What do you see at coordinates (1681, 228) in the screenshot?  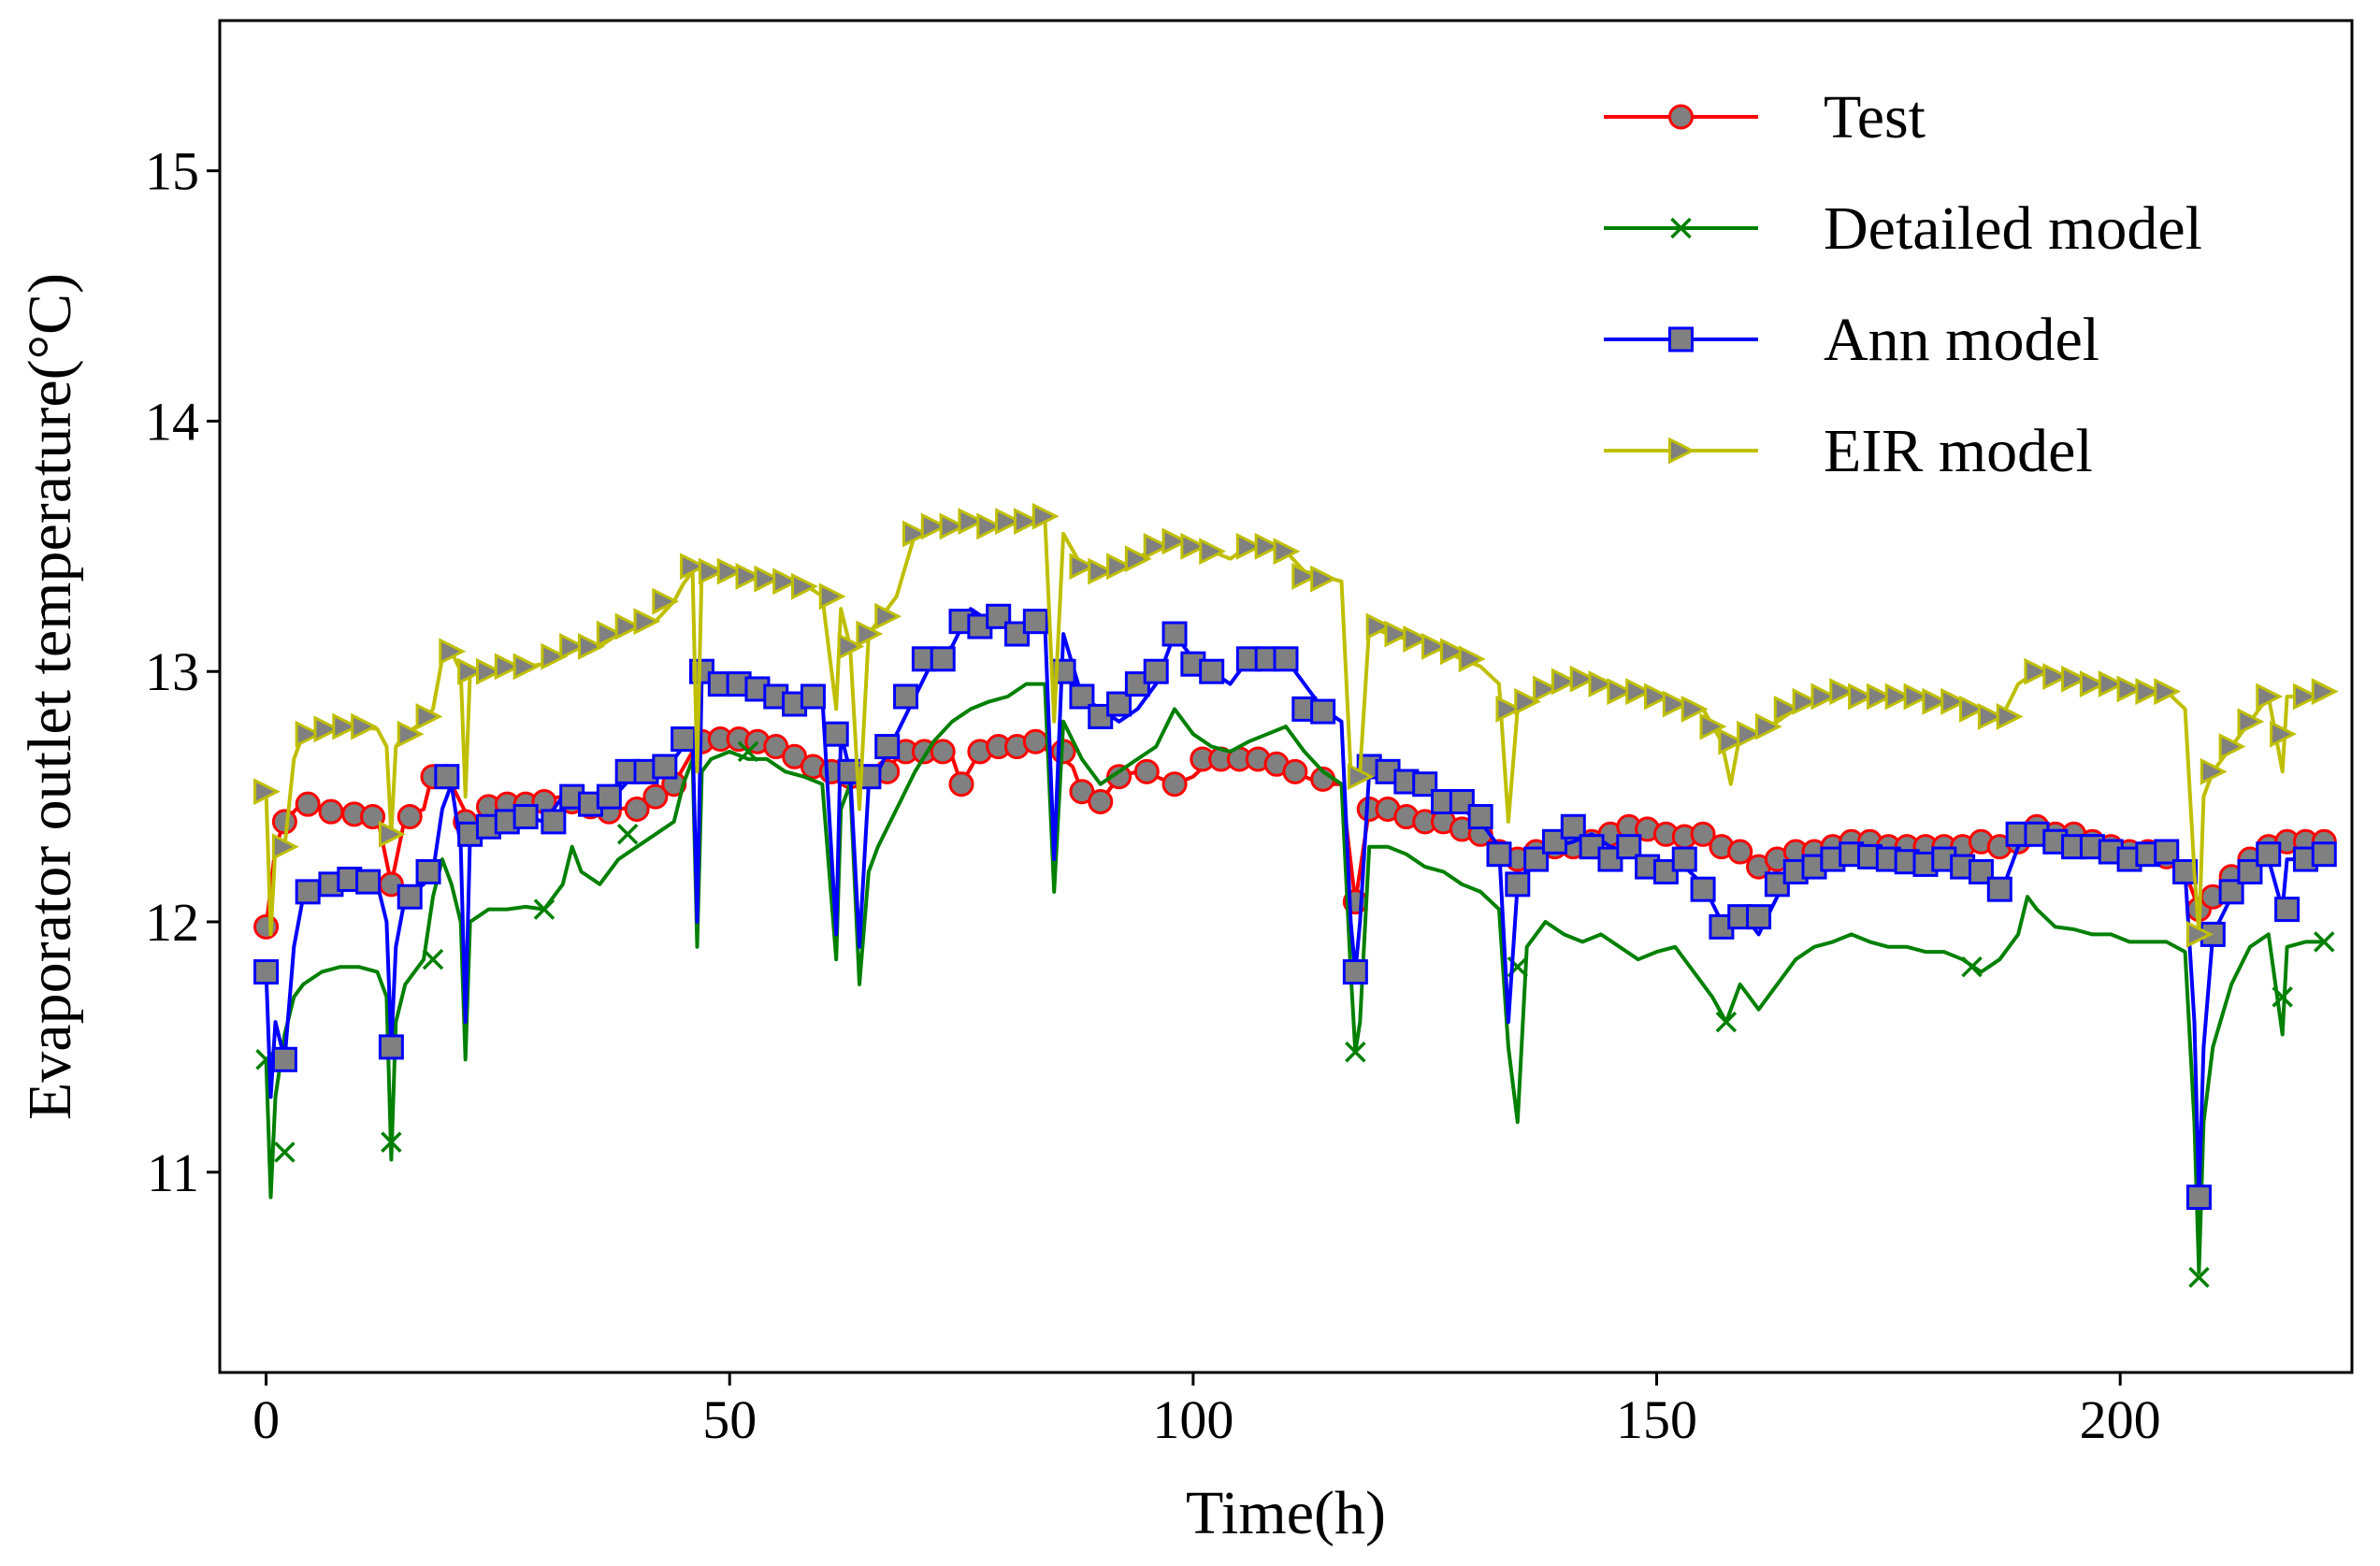 I see `legend-marker-detailed-model` at bounding box center [1681, 228].